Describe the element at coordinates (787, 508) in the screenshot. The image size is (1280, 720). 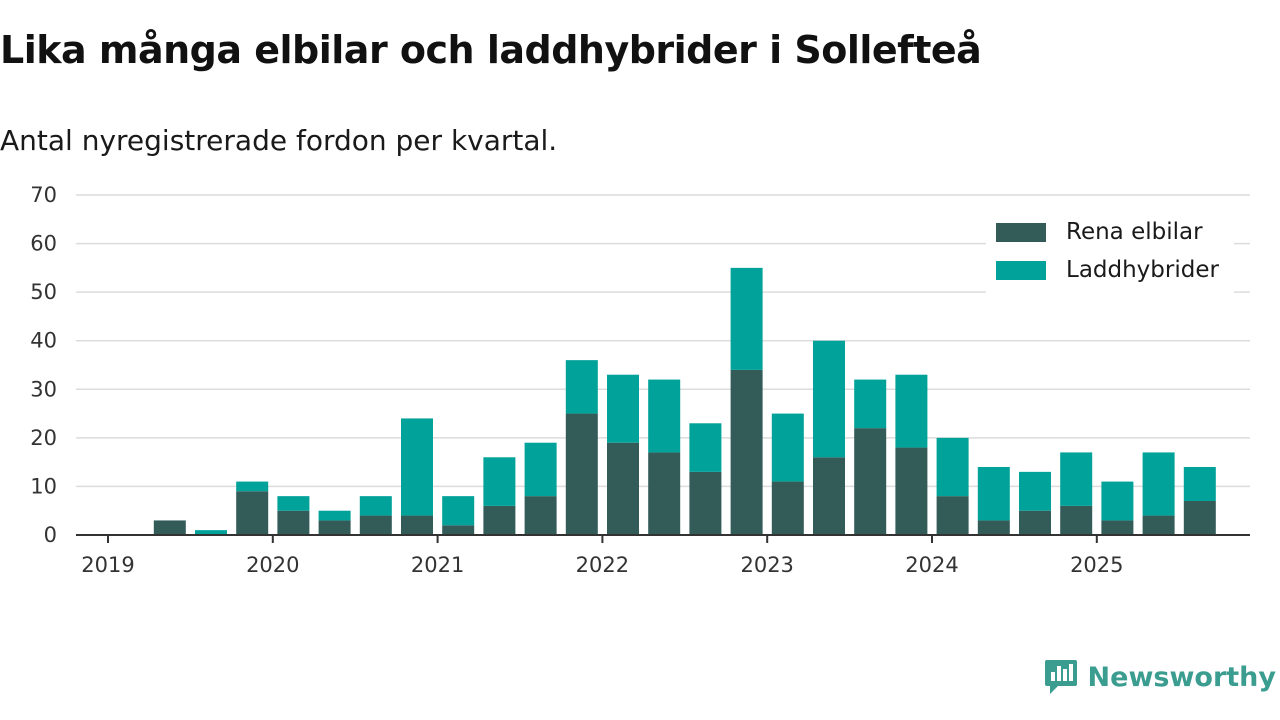
I see `bar-rena-elbilar-2023-k1` at that location.